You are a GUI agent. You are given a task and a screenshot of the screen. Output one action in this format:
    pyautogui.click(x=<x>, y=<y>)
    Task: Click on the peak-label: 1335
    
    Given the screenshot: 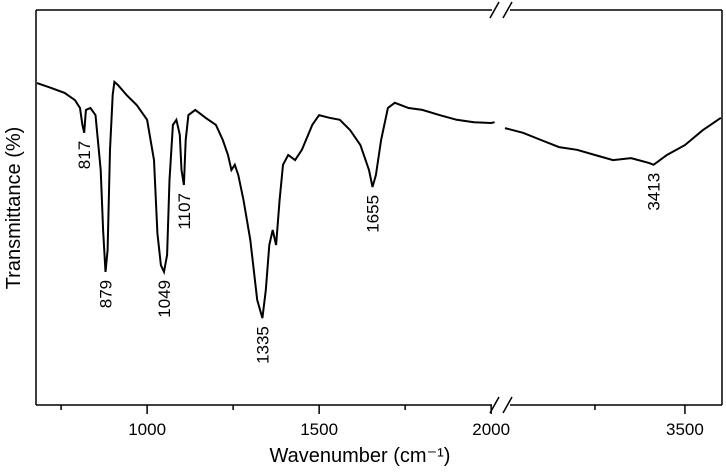 What is the action you would take?
    pyautogui.click(x=262, y=345)
    